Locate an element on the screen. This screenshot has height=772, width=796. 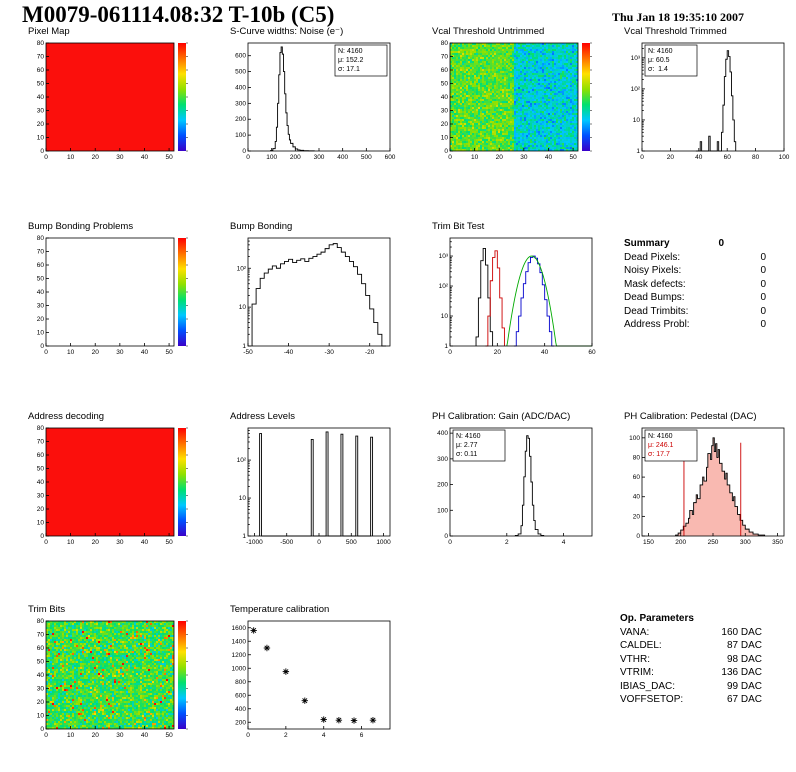
panel-bump-bonding-problems: Bump Bonding Problems is located at coordinates (109, 291).